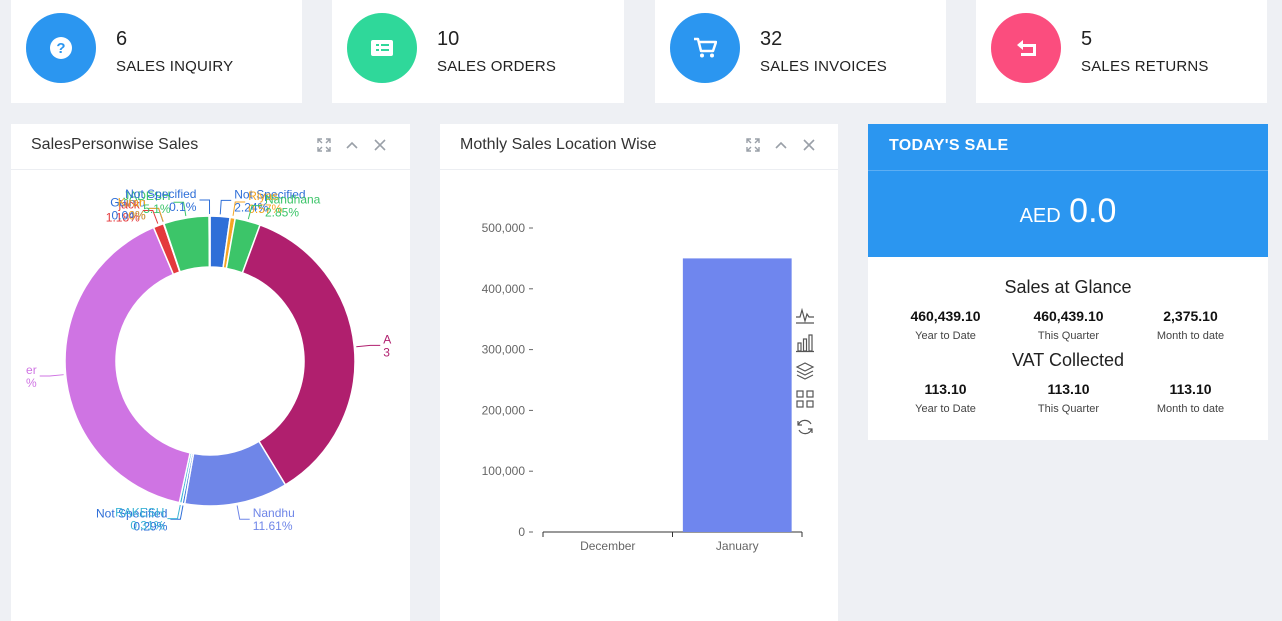 This screenshot has width=1282, height=621. What do you see at coordinates (800, 51) in the screenshot?
I see `stat-card-sales-invoices: 32 SALES INVOICES` at bounding box center [800, 51].